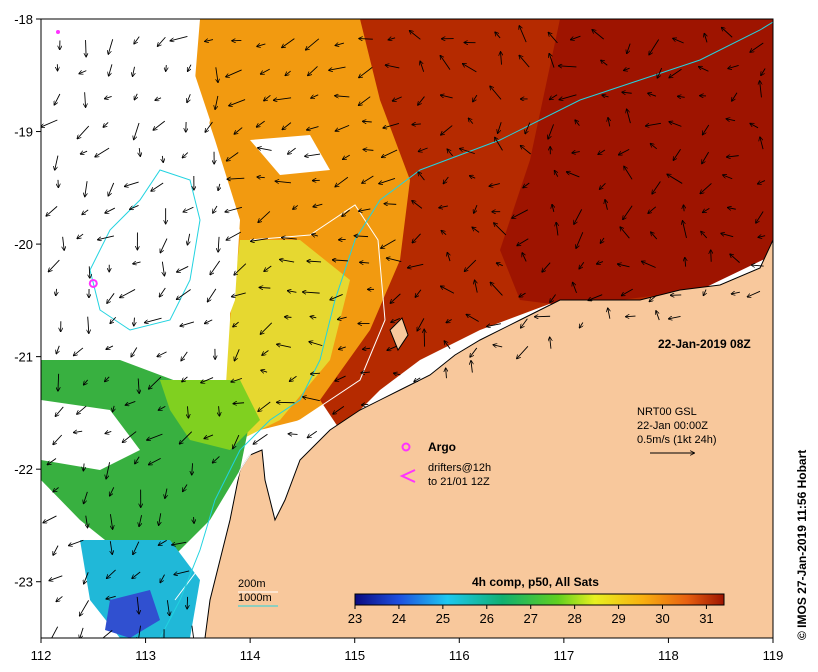 The image size is (818, 672). What do you see at coordinates (676, 440) in the screenshot?
I see `current-scale-label: 0.5m/s (1kt 24h)` at bounding box center [676, 440].